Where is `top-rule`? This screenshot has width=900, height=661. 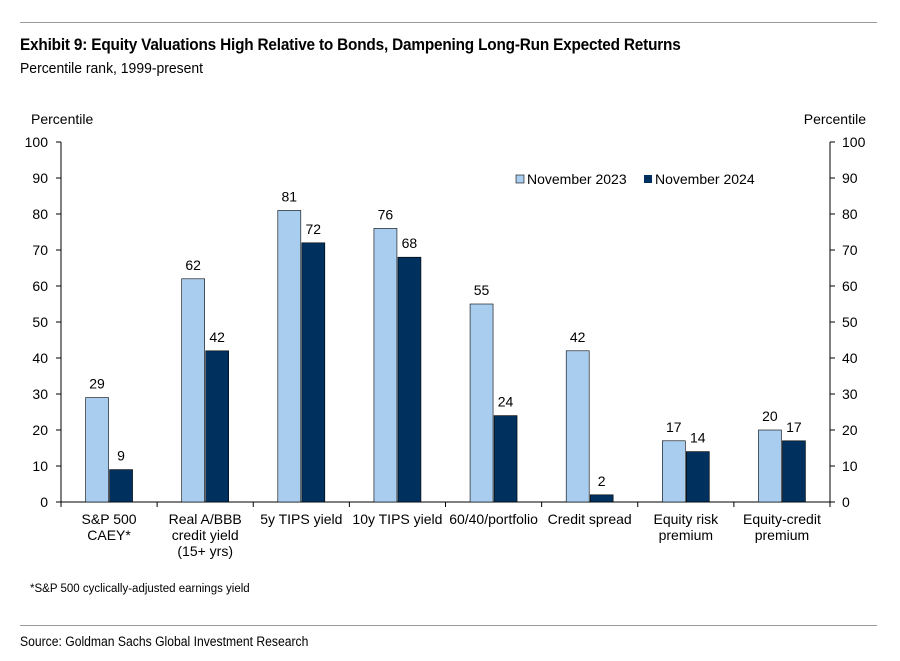
top-rule is located at coordinates (448, 22).